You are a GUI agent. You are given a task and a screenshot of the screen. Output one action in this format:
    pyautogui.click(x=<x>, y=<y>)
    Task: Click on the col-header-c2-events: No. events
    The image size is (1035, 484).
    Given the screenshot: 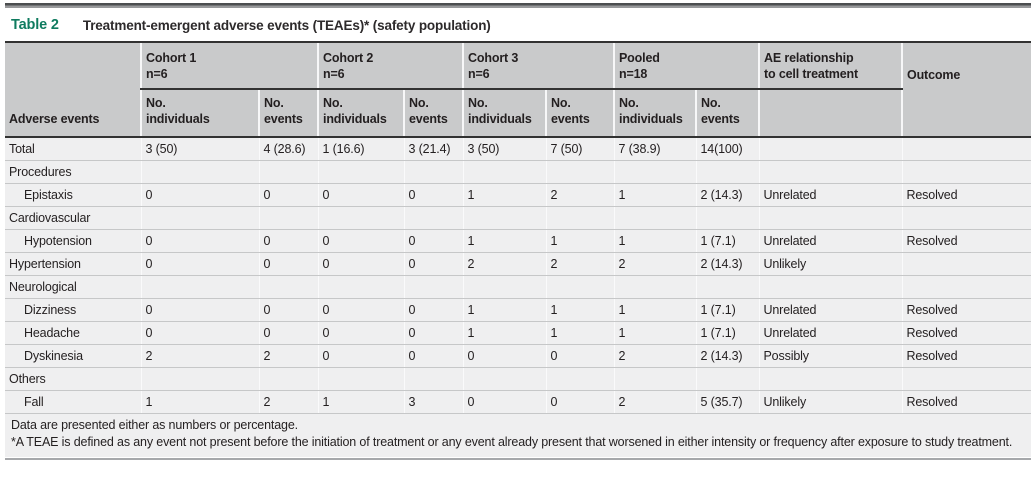 What is the action you would take?
    pyautogui.click(x=433, y=113)
    